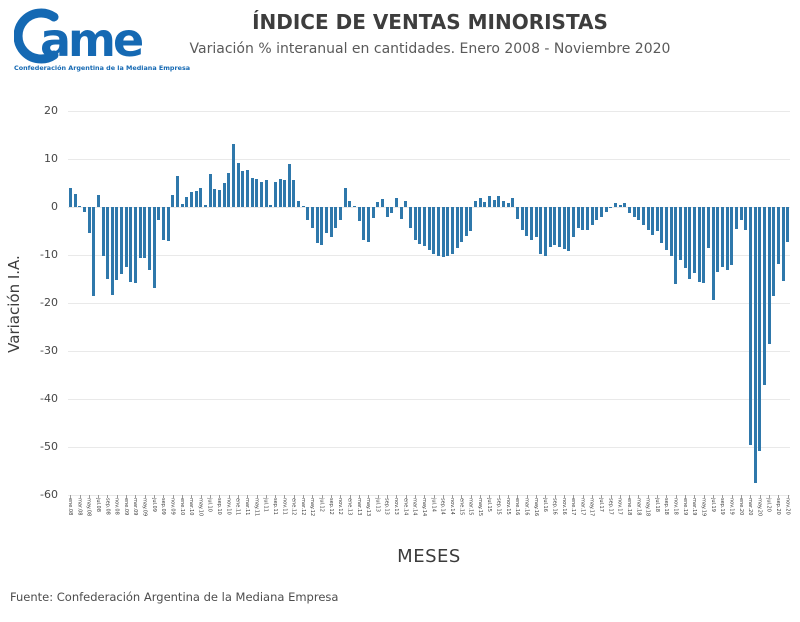 The image size is (800, 622). I want to click on bar-ago.11, so click(271, 206).